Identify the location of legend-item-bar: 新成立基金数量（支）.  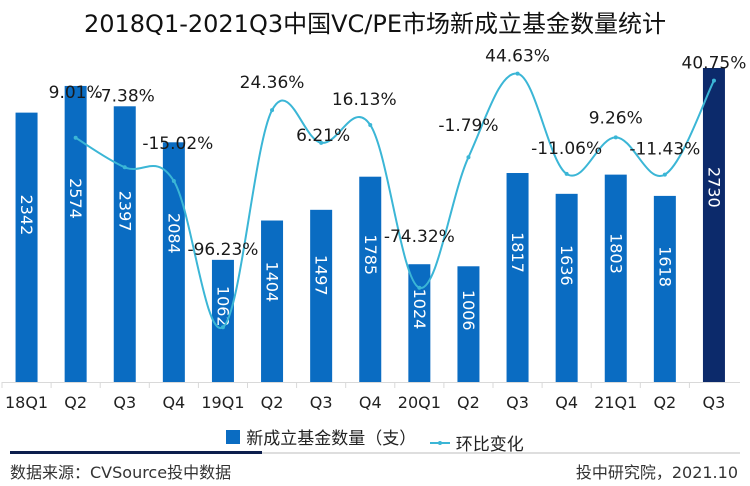
(321, 436).